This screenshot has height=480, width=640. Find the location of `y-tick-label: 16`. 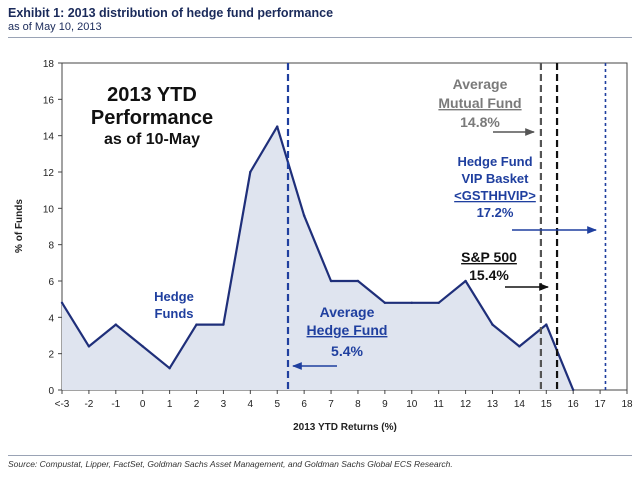

y-tick-label: 16 is located at coordinates (49, 100).